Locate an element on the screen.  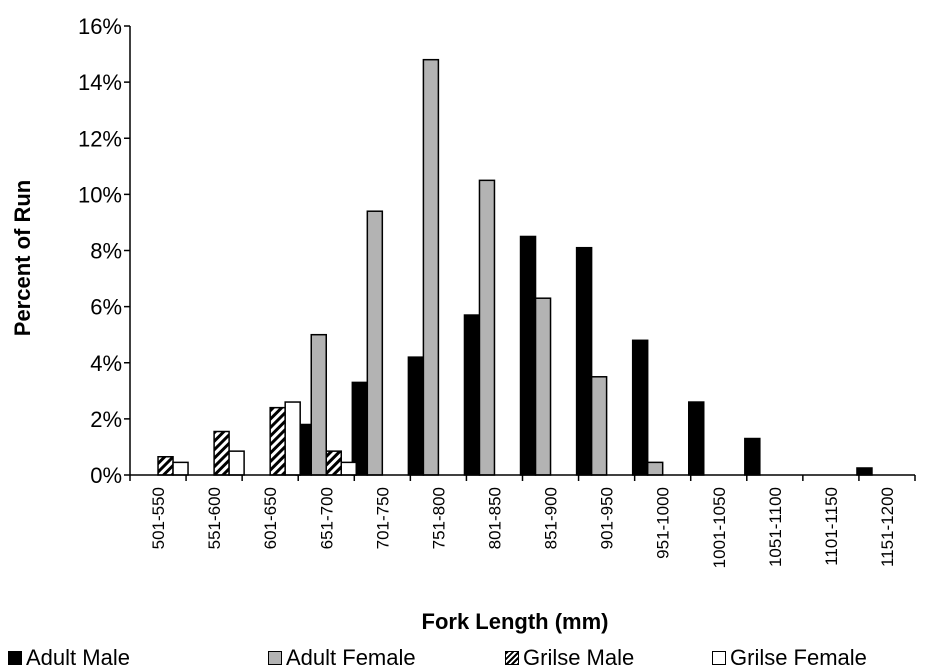
legend-label: Grilse Male is located at coordinates (579, 657).